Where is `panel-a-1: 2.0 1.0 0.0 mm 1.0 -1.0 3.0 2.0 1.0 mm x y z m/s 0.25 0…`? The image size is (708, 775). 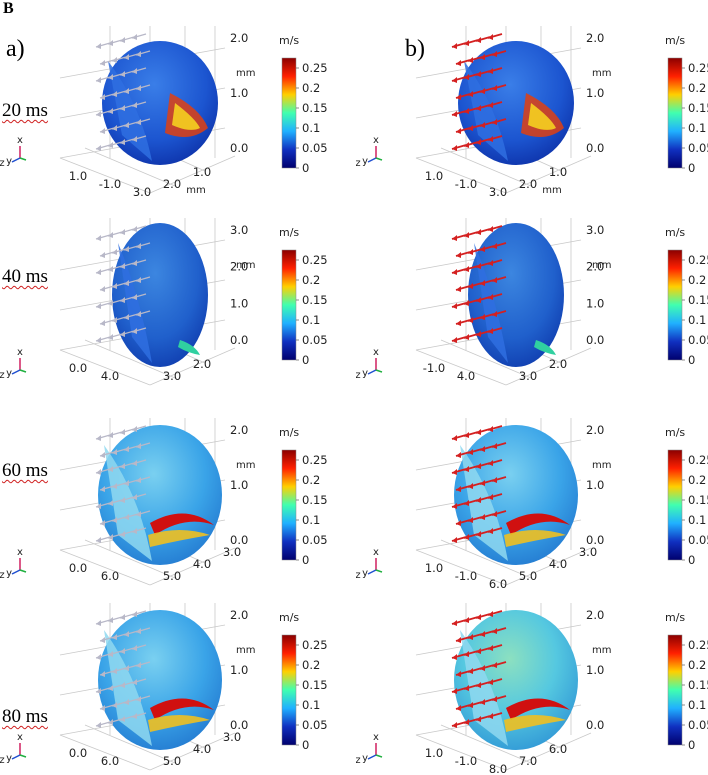 panel-a-1: 2.0 1.0 0.0 mm 1.0 -1.0 3.0 2.0 1.0 mm x y z m/s 0.25 0… is located at coordinates (176, 103).